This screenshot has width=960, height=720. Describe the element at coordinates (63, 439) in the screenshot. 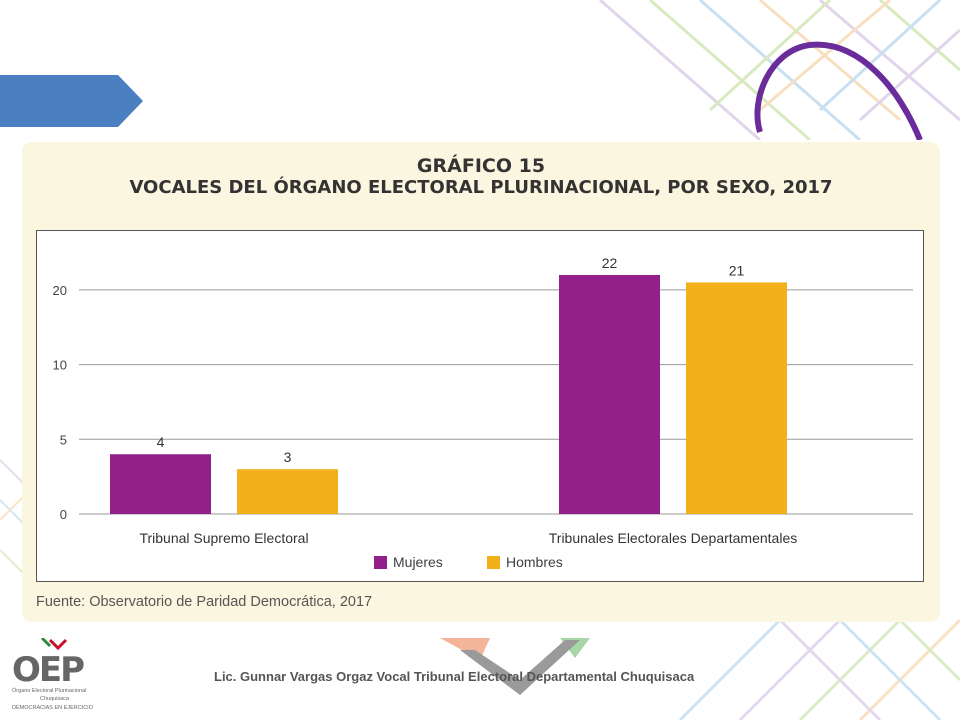

I see `y-tick-label: 5` at that location.